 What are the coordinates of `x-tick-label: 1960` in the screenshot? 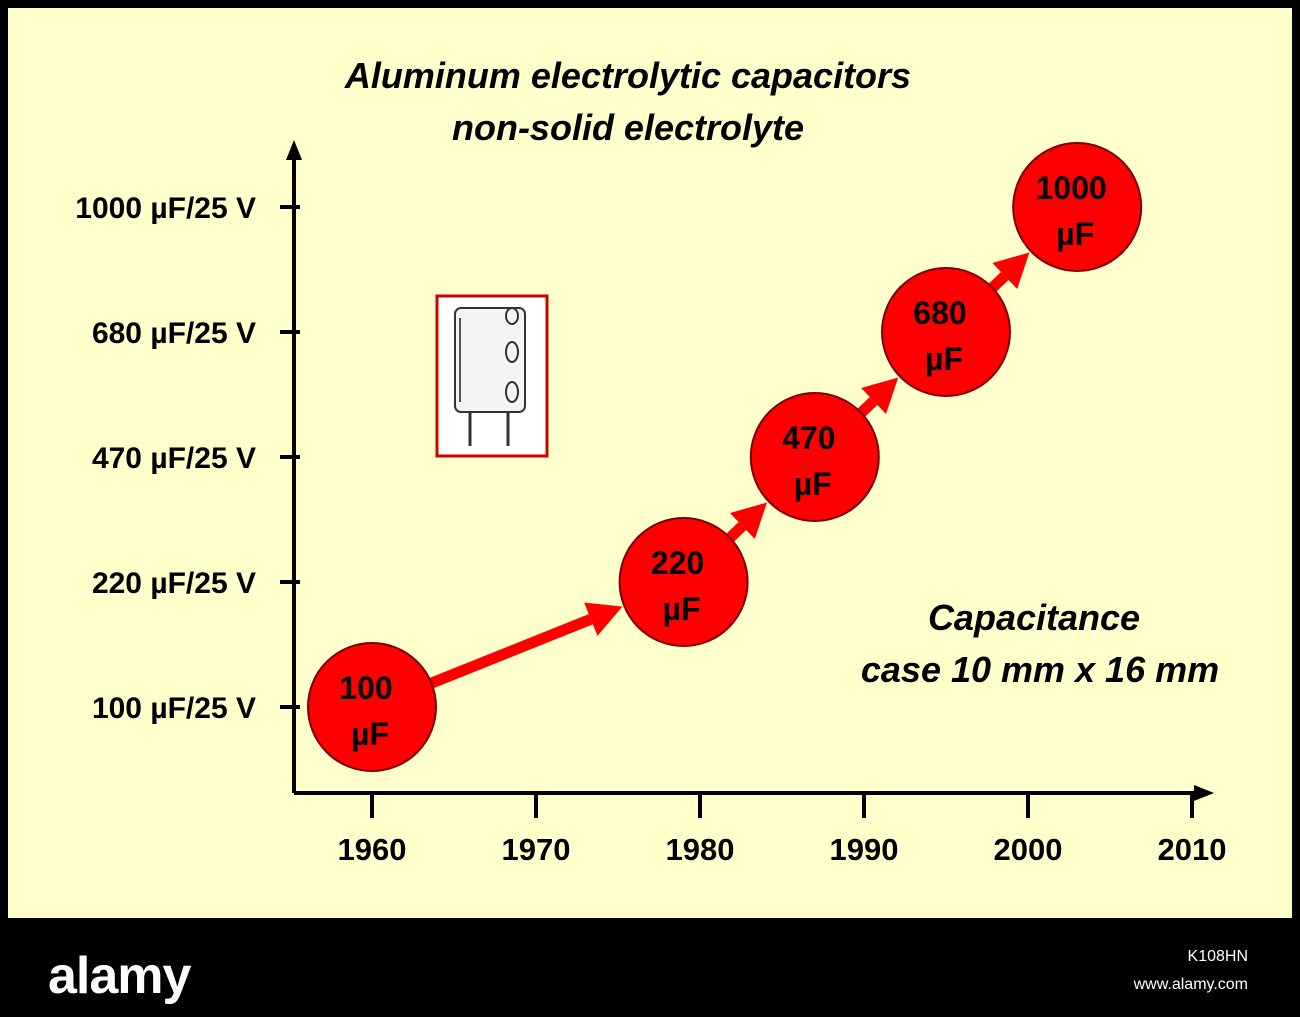 It's located at (372, 849).